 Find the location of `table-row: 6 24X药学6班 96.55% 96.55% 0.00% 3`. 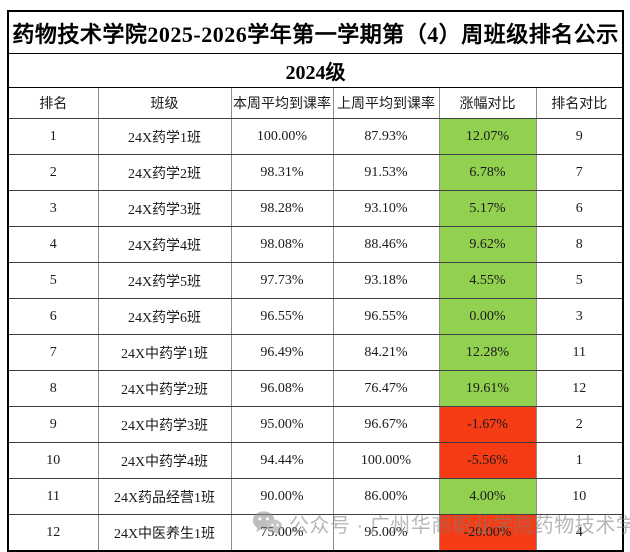

table-row: 6 24X药学6班 96.55% 96.55% 0.00% 3 is located at coordinates (315, 316).